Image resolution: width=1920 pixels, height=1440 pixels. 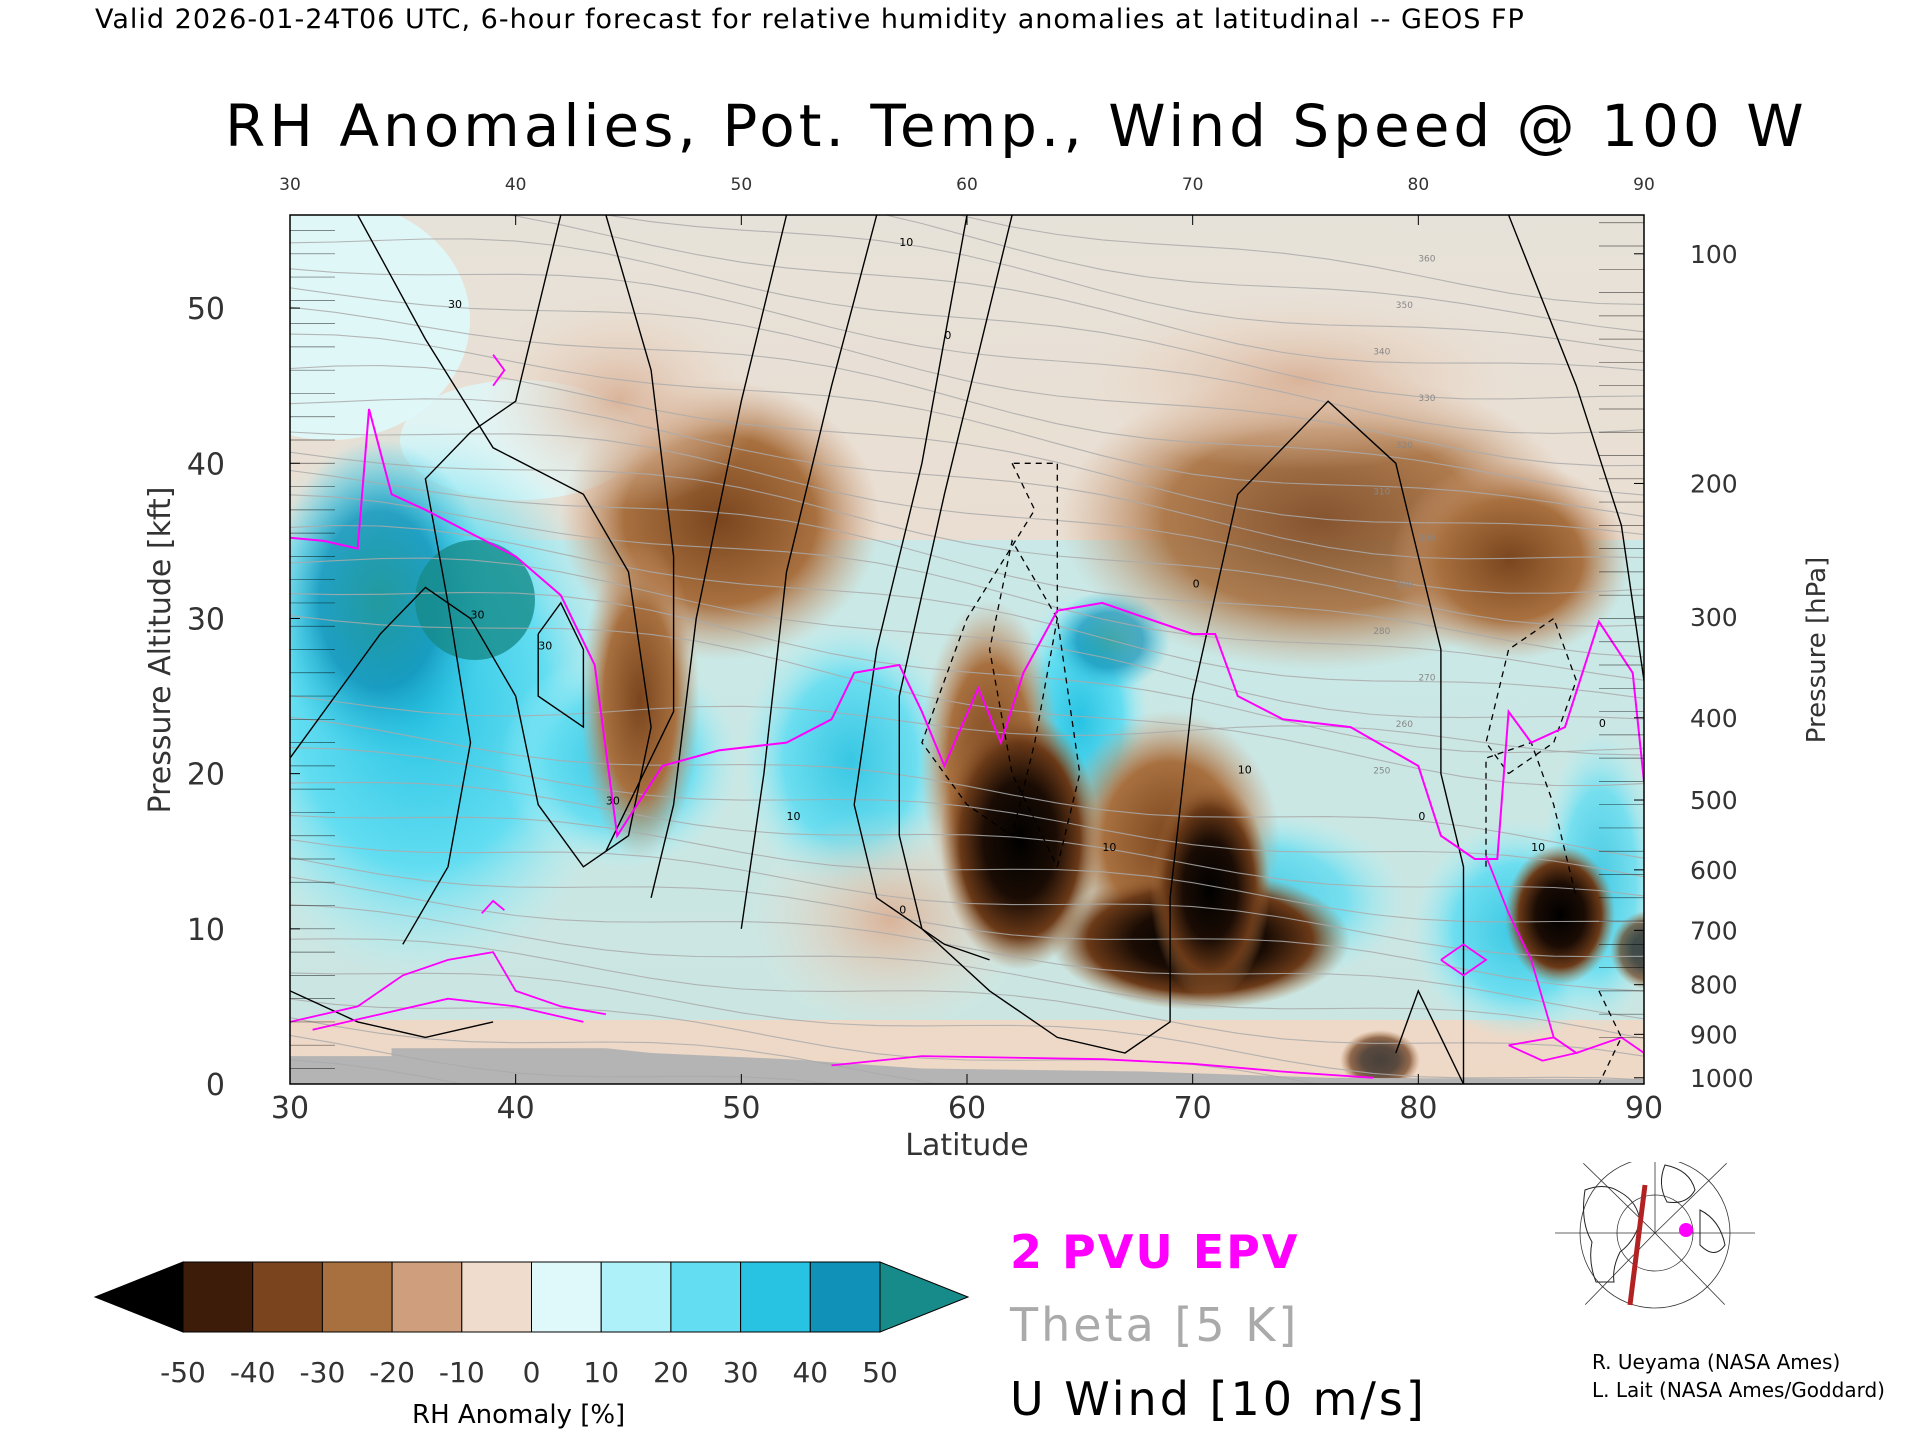 I want to click on colorbar-min-triangle, so click(x=138, y=1297).